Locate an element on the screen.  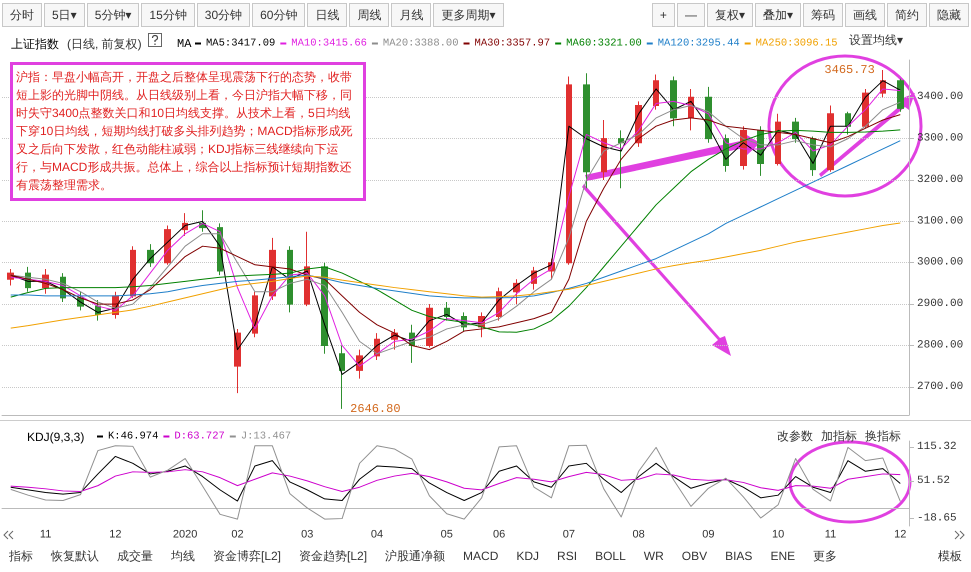
y-tick-label: 51.52 is located at coordinates (933, 481).